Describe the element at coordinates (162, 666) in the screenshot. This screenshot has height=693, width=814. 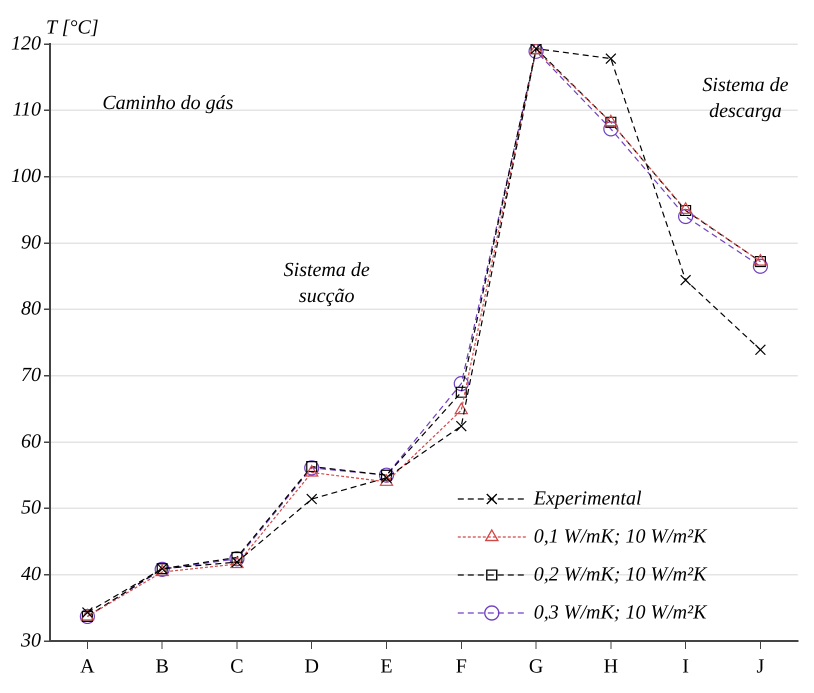
I see `x-tick-label: B` at that location.